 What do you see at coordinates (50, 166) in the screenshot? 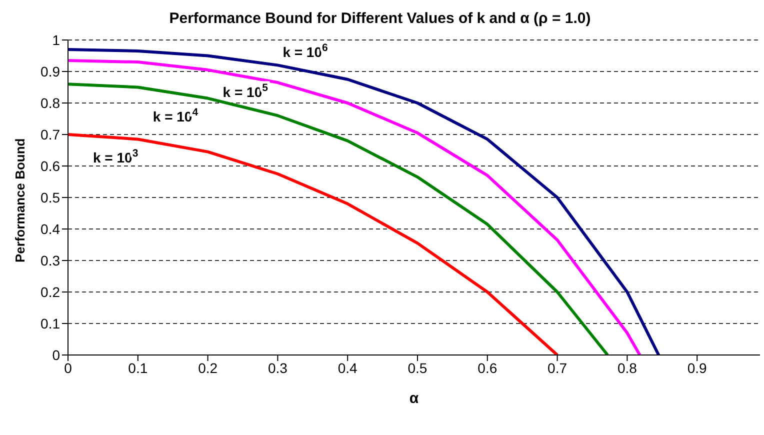
I see `y-tick-label: 0.6` at bounding box center [50, 166].